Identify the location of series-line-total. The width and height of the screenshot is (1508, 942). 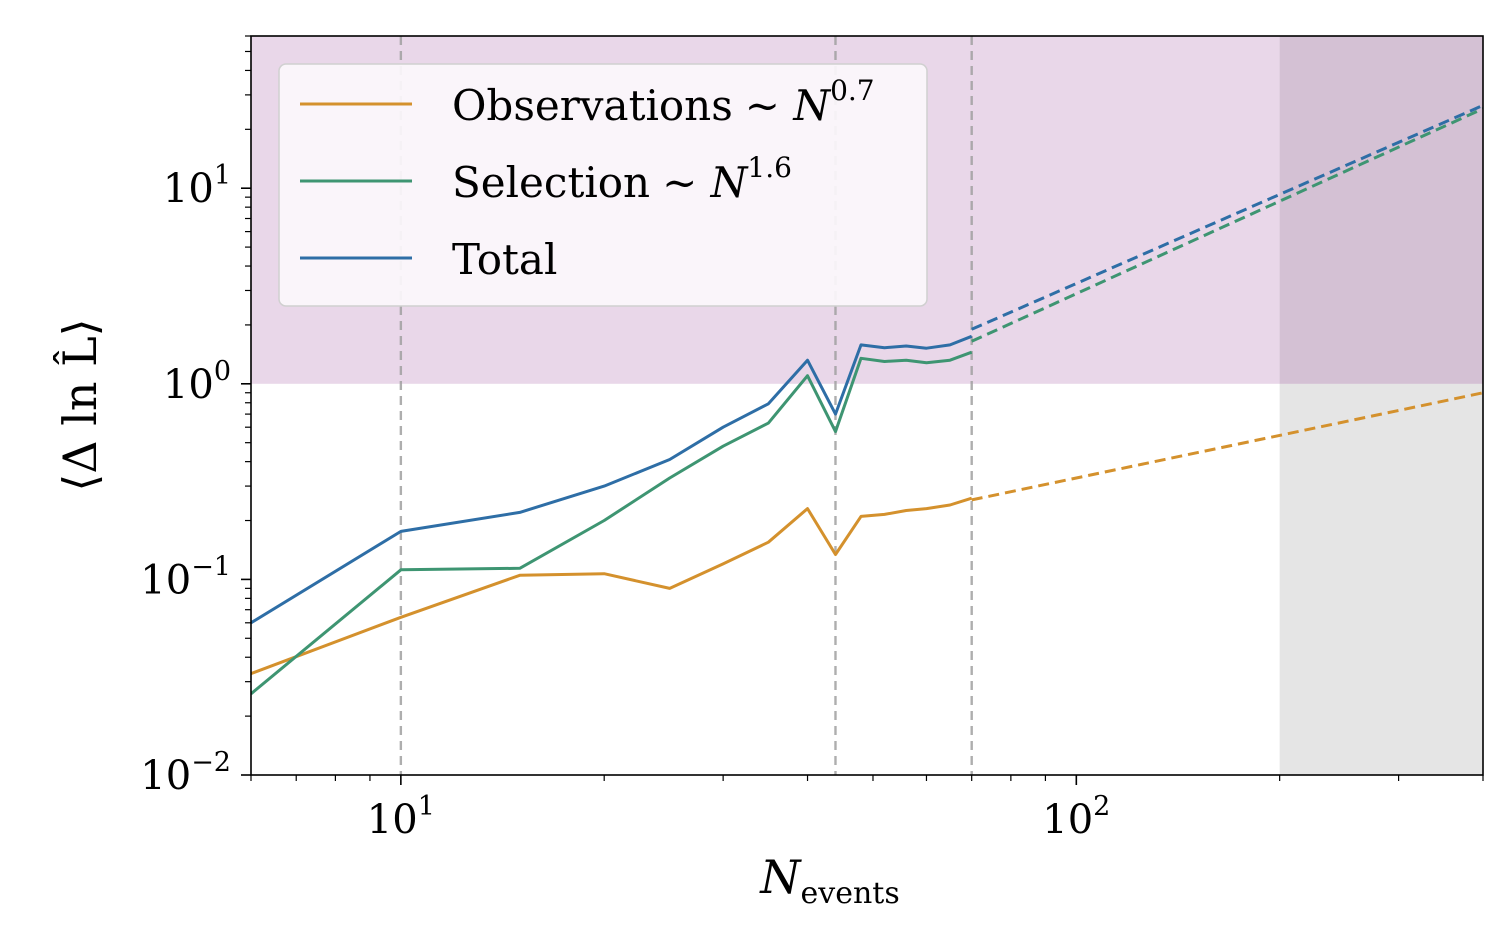
(612, 479).